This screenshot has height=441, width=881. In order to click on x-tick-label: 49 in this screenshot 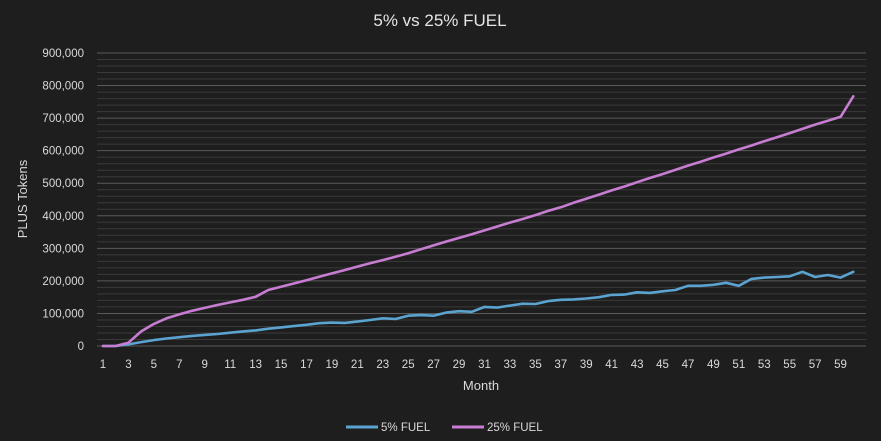, I will do `click(713, 365)`.